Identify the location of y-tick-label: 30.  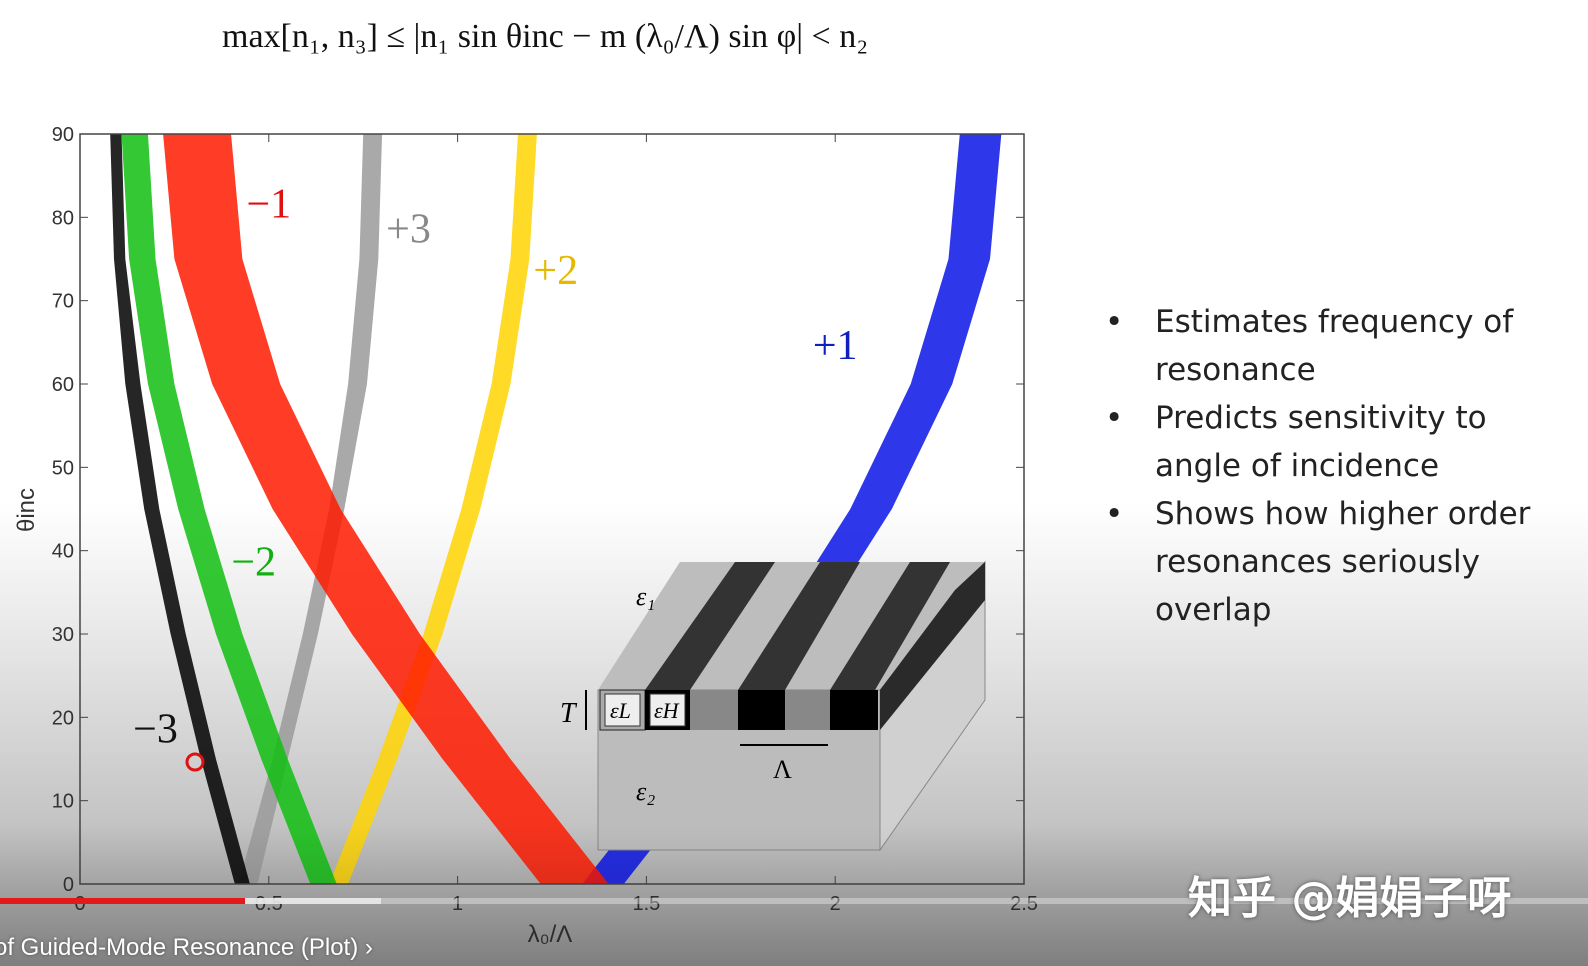
(63, 635).